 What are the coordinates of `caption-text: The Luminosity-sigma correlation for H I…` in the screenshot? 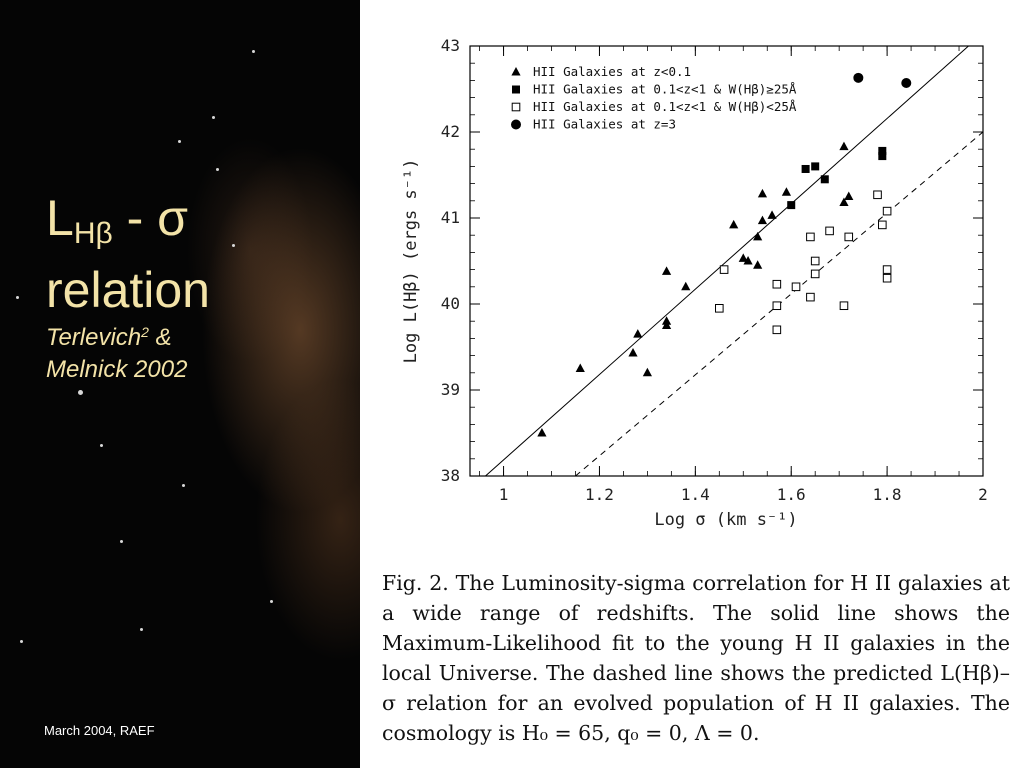 It's located at (696, 658).